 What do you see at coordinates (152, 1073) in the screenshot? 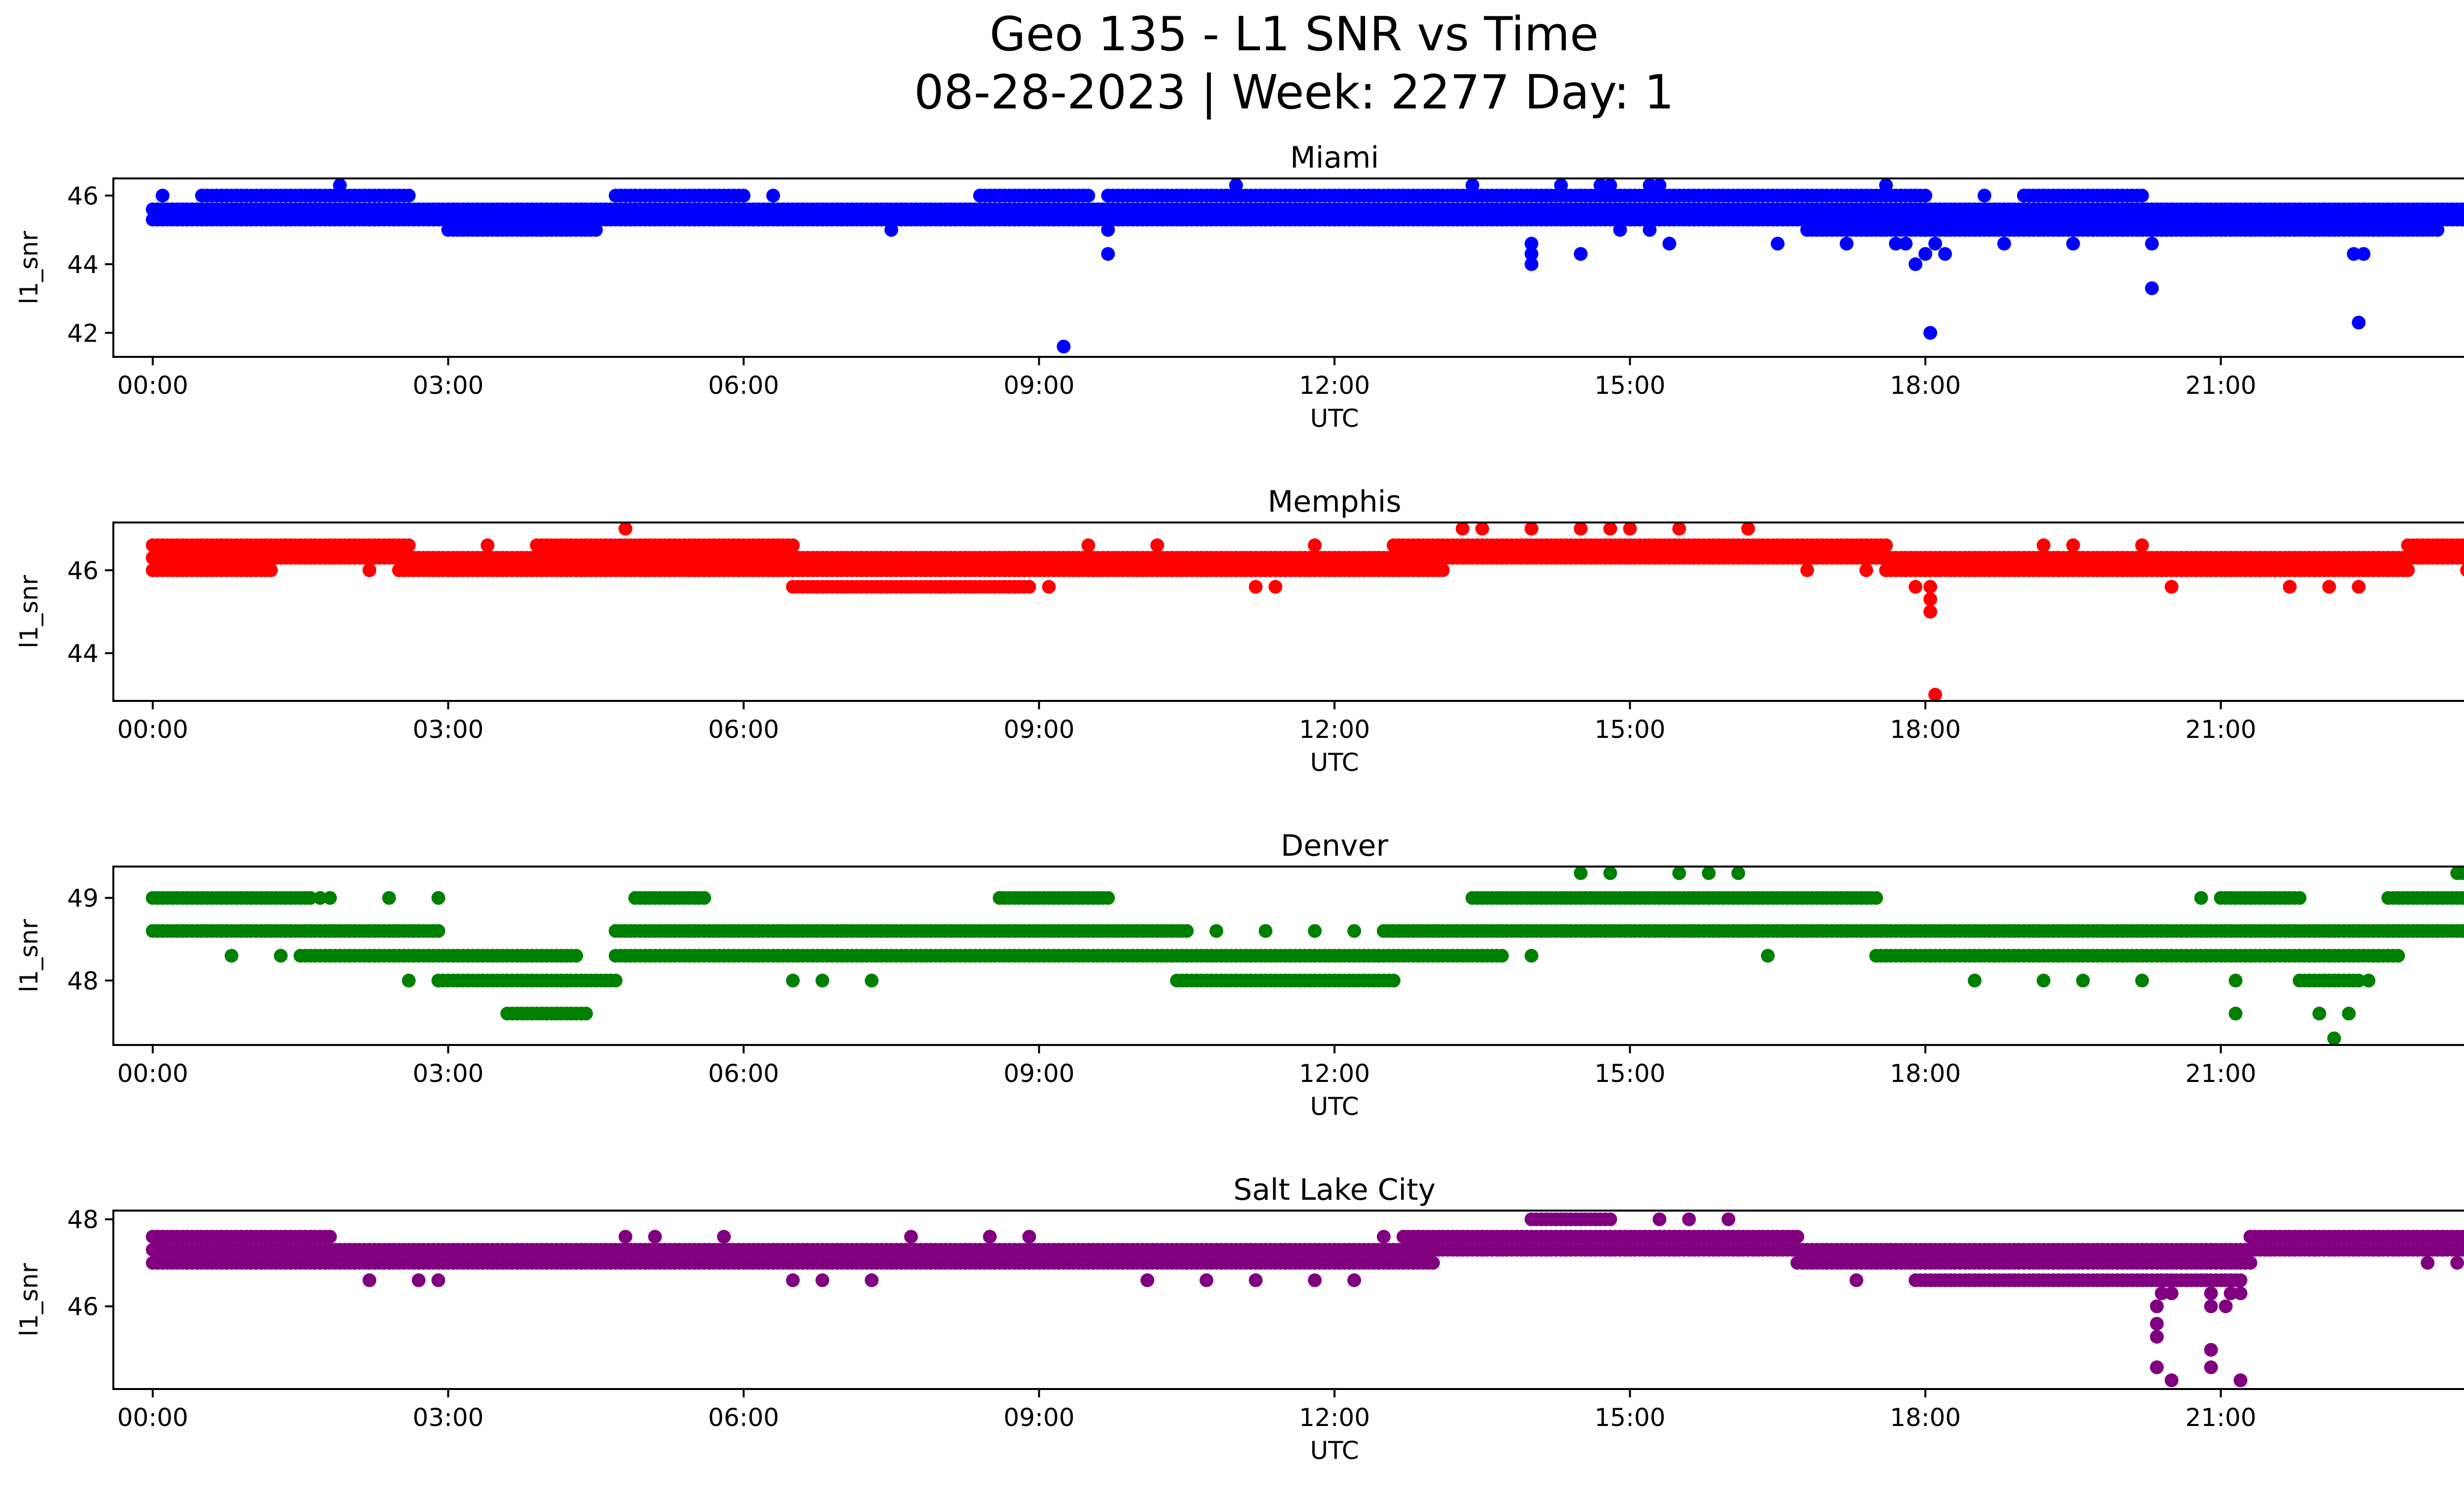
I see `x-tick-label: 00:00` at bounding box center [152, 1073].